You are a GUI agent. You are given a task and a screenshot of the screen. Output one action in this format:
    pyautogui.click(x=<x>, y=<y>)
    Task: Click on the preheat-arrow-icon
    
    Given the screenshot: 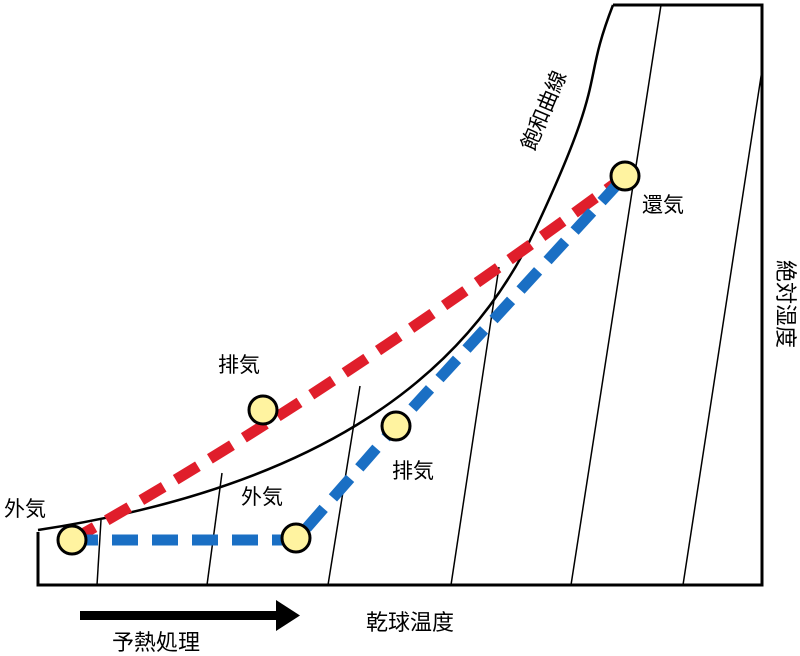 What is the action you would take?
    pyautogui.click(x=190, y=615)
    